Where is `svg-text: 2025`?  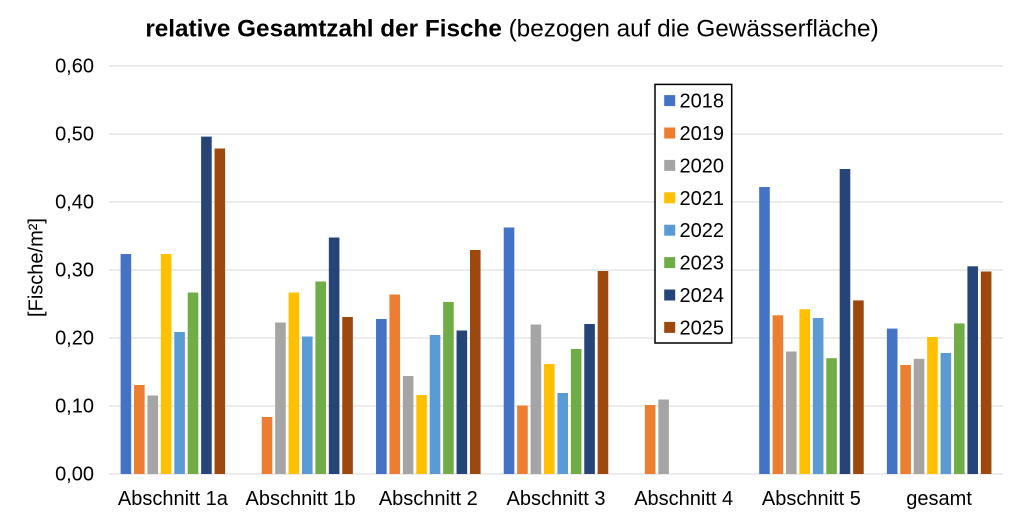 svg-text: 2025 is located at coordinates (702, 328).